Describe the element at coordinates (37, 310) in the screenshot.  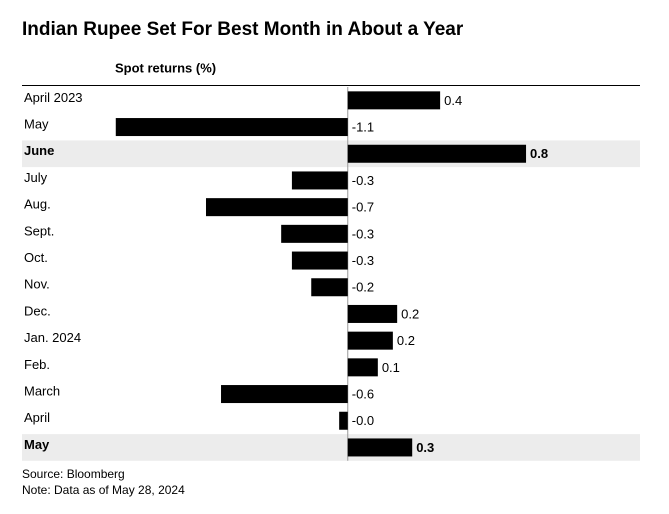
I see `row-label: Dec.` at that location.